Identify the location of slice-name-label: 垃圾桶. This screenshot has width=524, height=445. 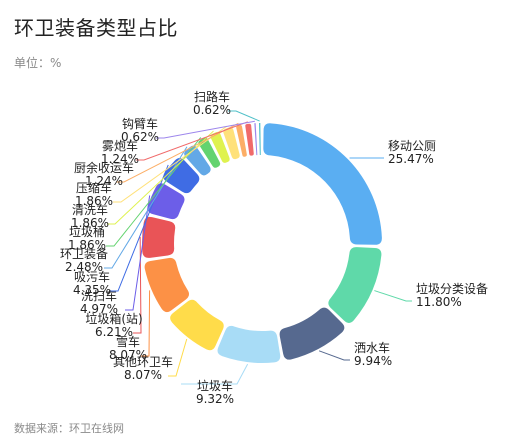
(87, 231).